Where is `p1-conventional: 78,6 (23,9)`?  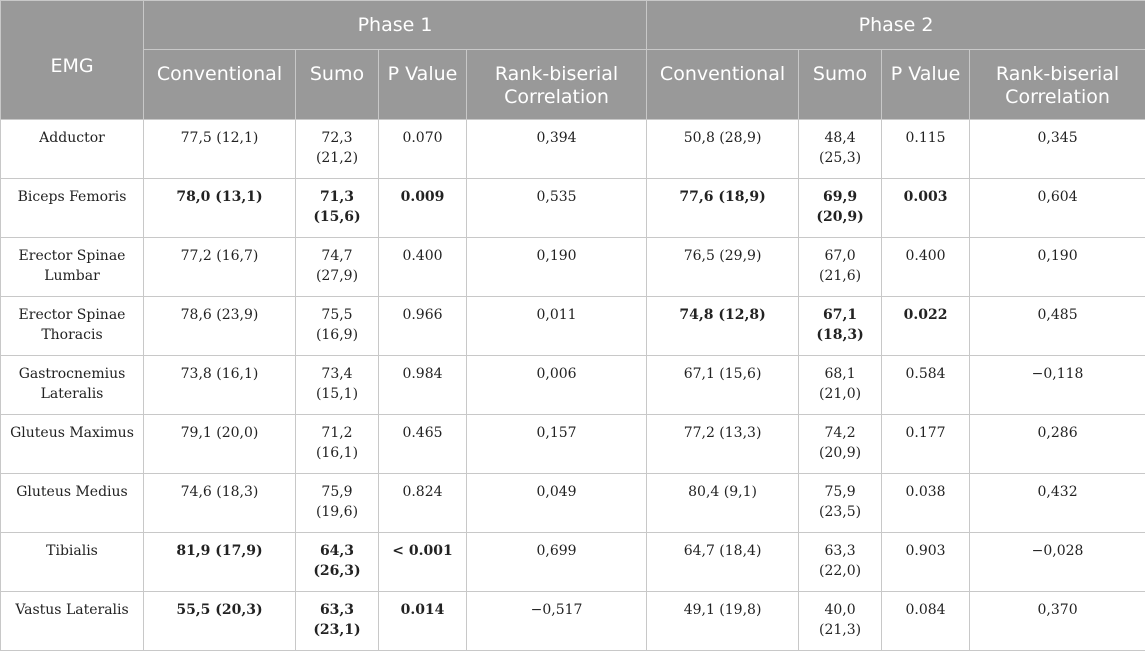
p1-conventional: 78,6 (23,9) is located at coordinates (219, 326).